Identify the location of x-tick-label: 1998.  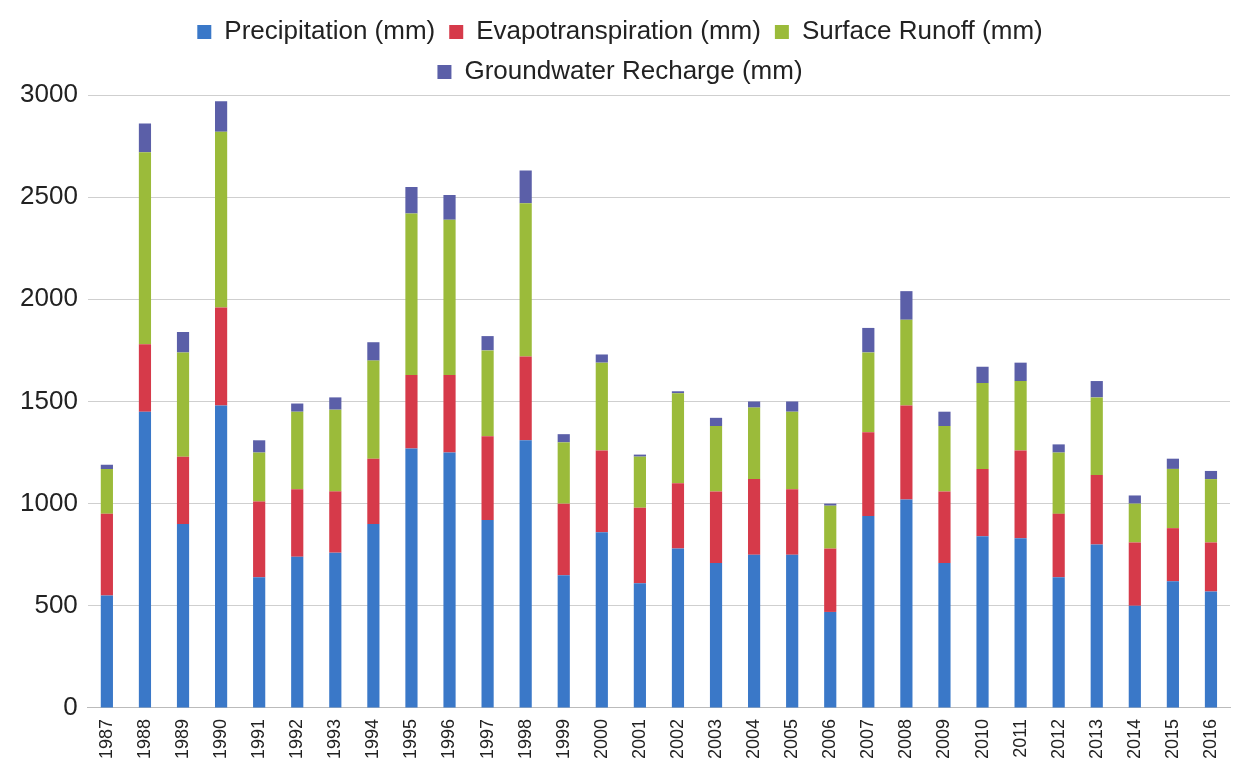
(524, 738).